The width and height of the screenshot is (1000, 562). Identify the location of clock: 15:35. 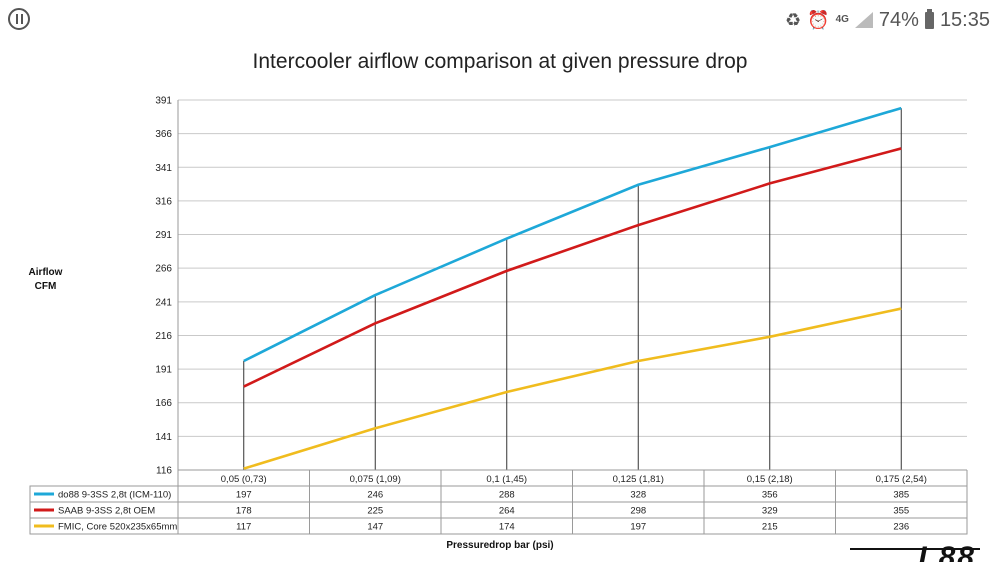
(964, 19).